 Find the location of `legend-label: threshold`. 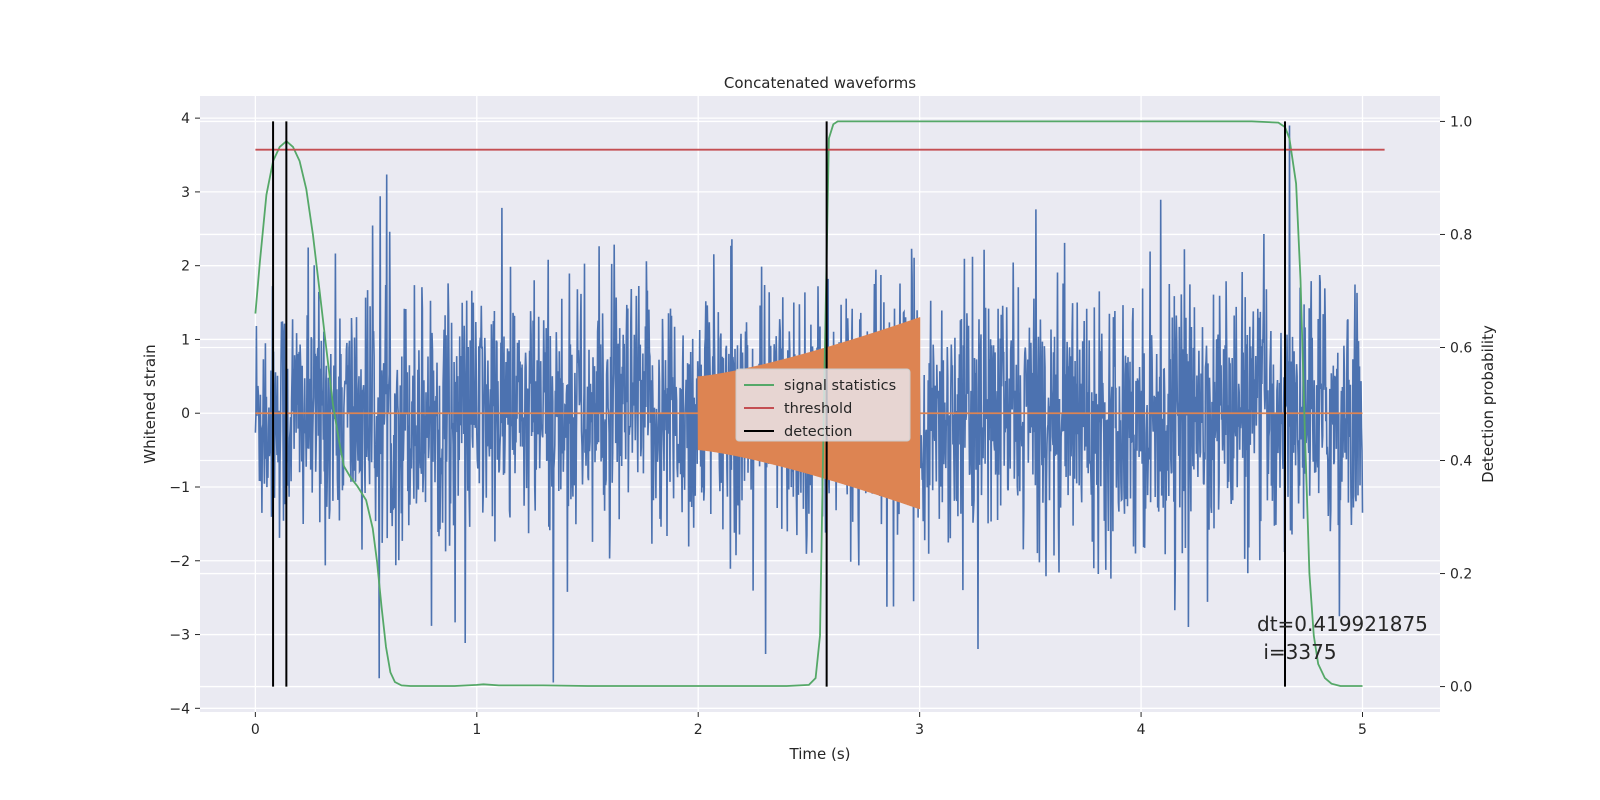

legend-label: threshold is located at coordinates (818, 409).